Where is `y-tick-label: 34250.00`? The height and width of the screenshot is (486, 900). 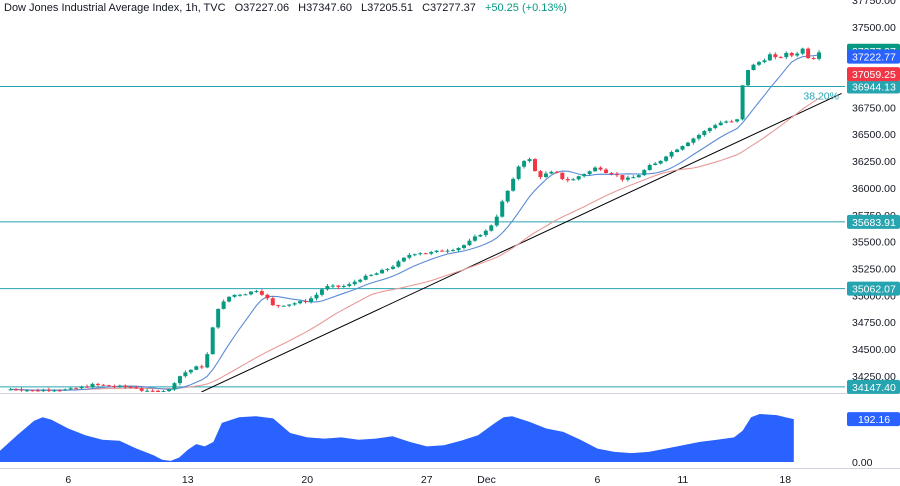
y-tick-label: 34250.00 is located at coordinates (874, 377).